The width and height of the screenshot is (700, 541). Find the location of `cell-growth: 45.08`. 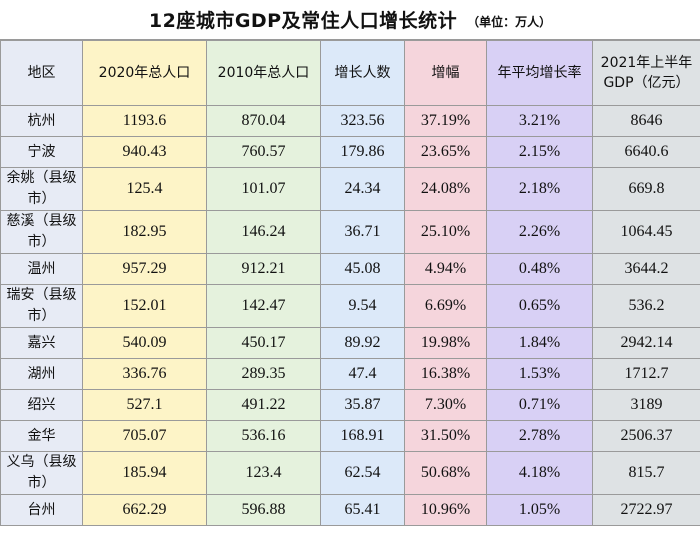

cell-growth: 45.08 is located at coordinates (362, 269).